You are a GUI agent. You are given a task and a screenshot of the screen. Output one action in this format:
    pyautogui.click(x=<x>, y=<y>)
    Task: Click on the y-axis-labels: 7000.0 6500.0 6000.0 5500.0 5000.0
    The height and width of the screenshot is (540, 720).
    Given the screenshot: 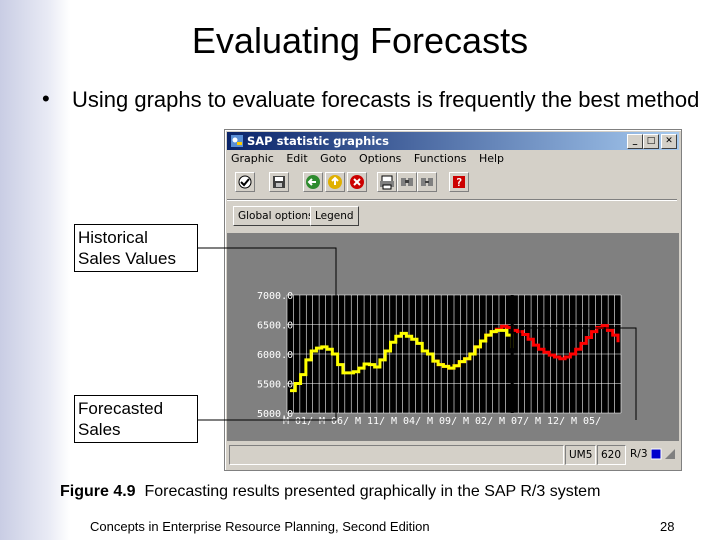 What is the action you would take?
    pyautogui.click(x=275, y=355)
    